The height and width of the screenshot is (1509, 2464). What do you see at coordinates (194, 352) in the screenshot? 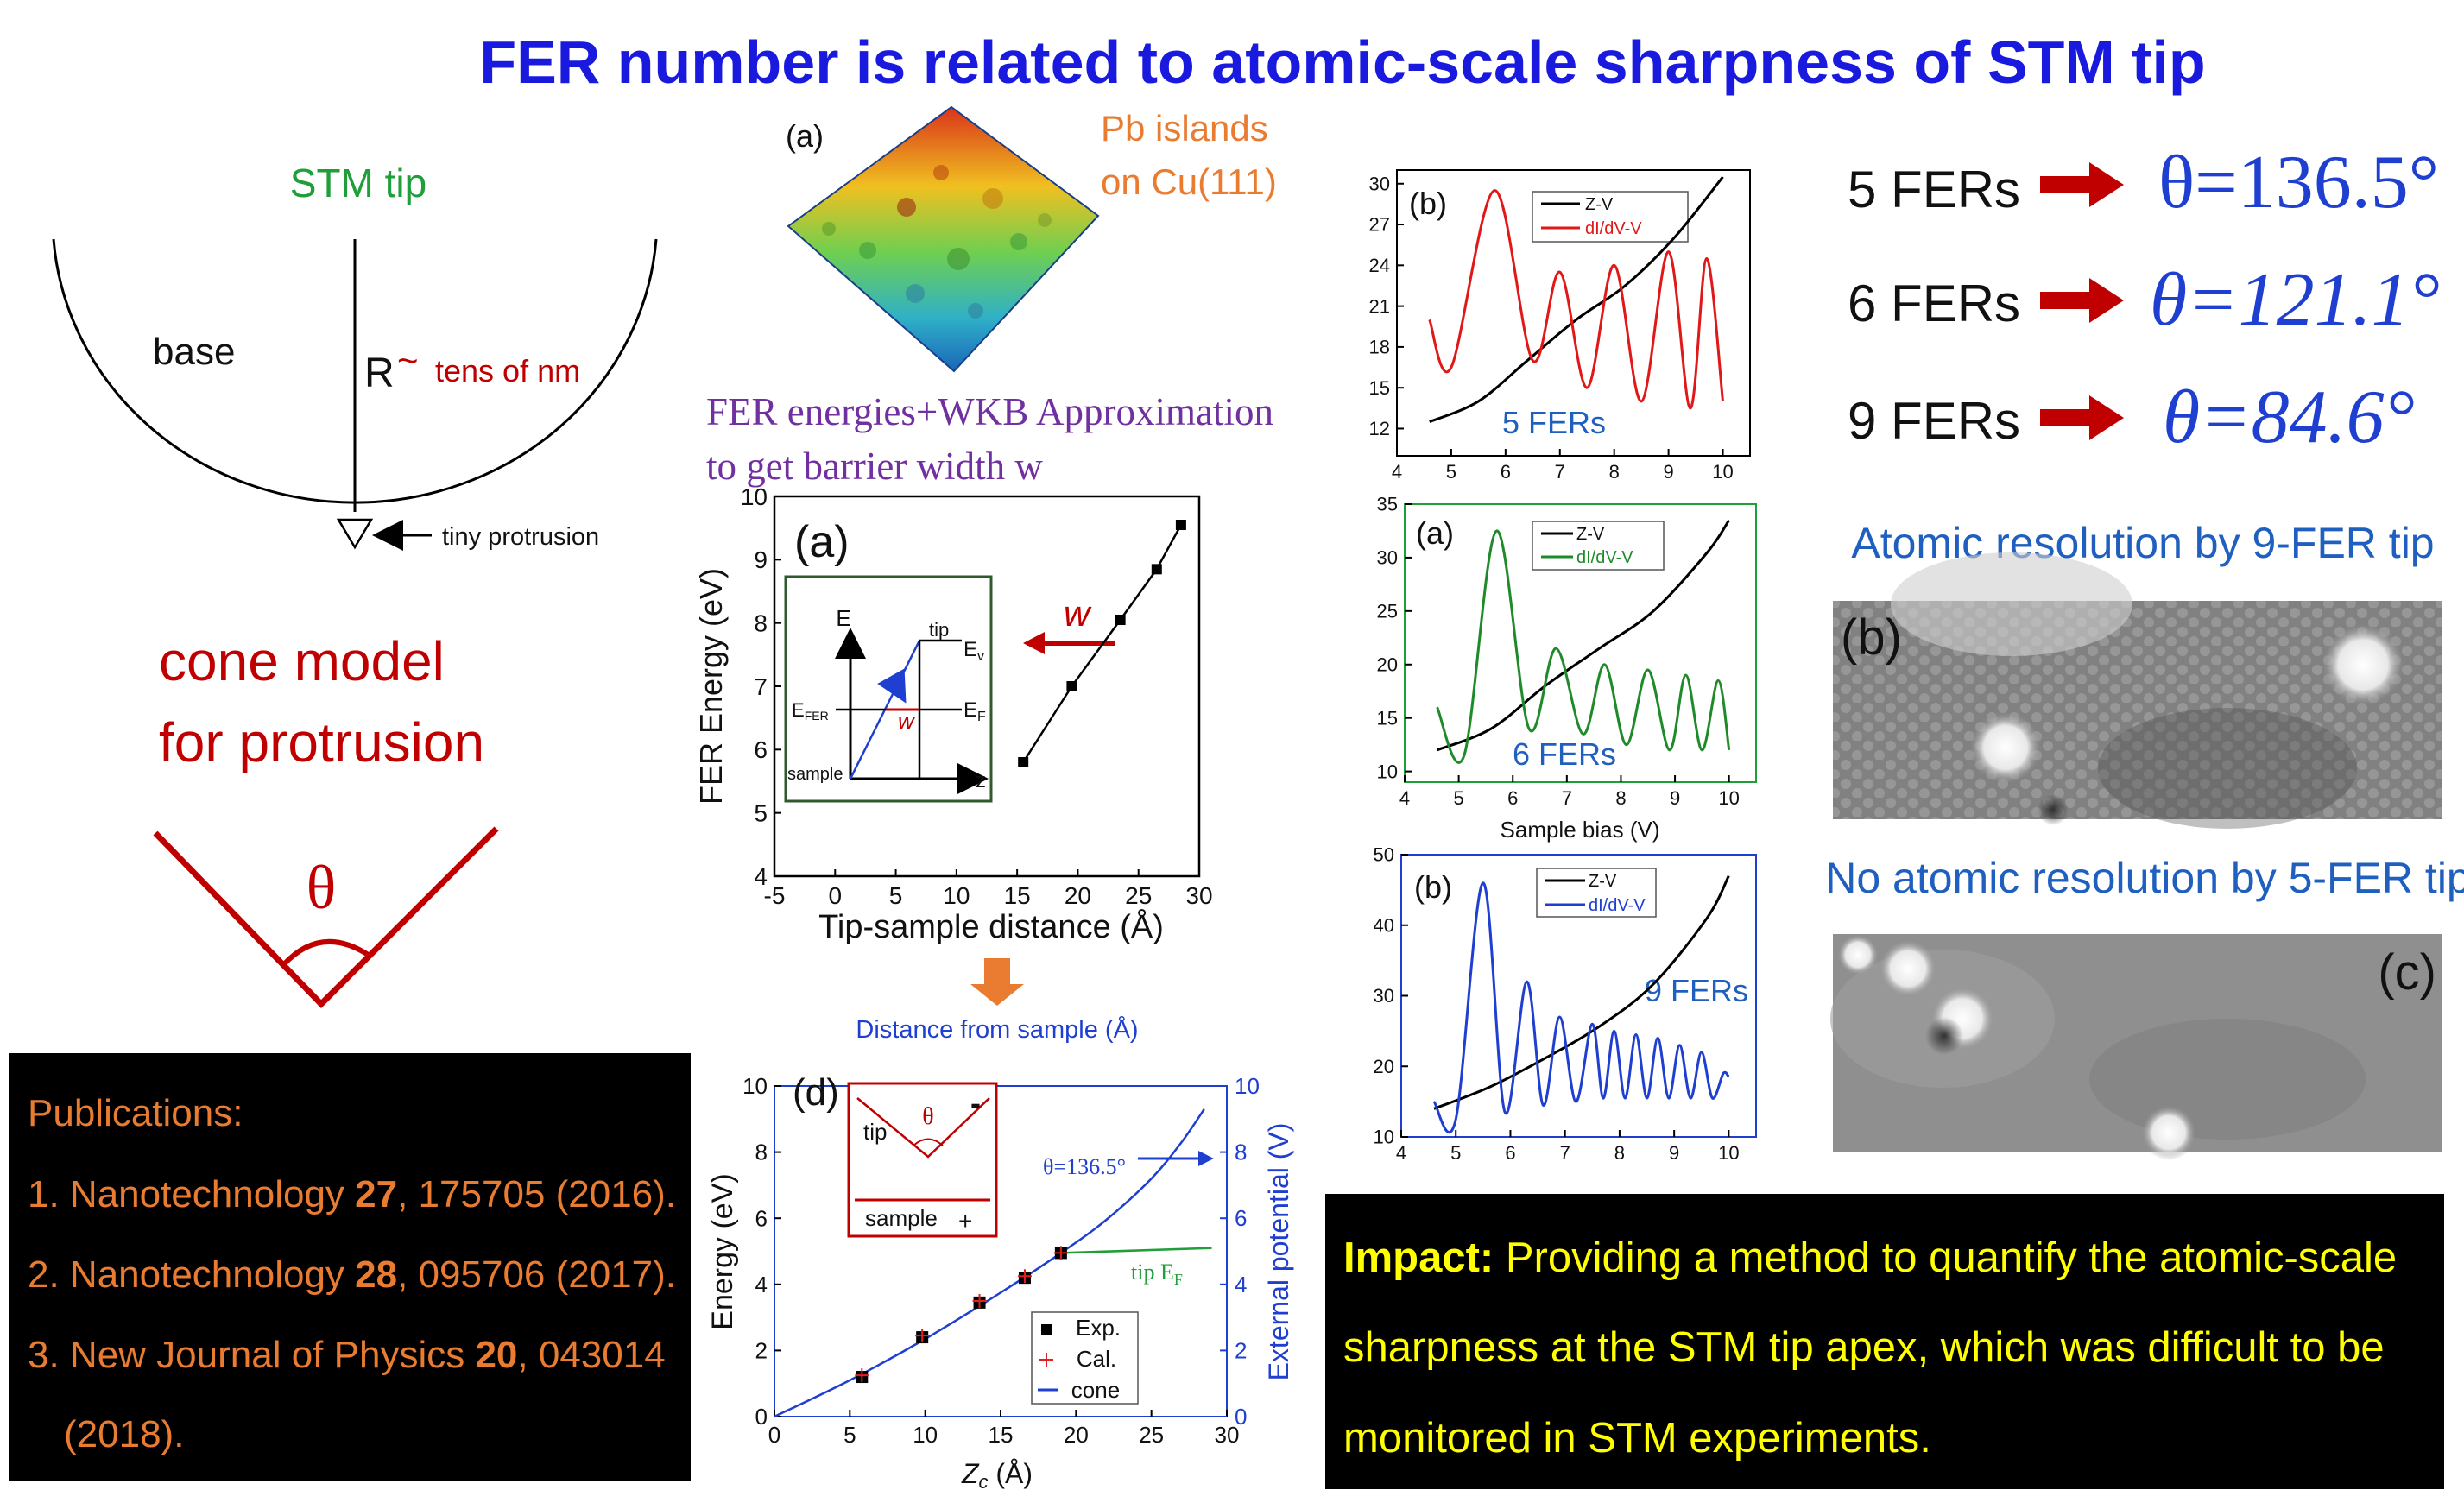
I see `base-label: base` at bounding box center [194, 352].